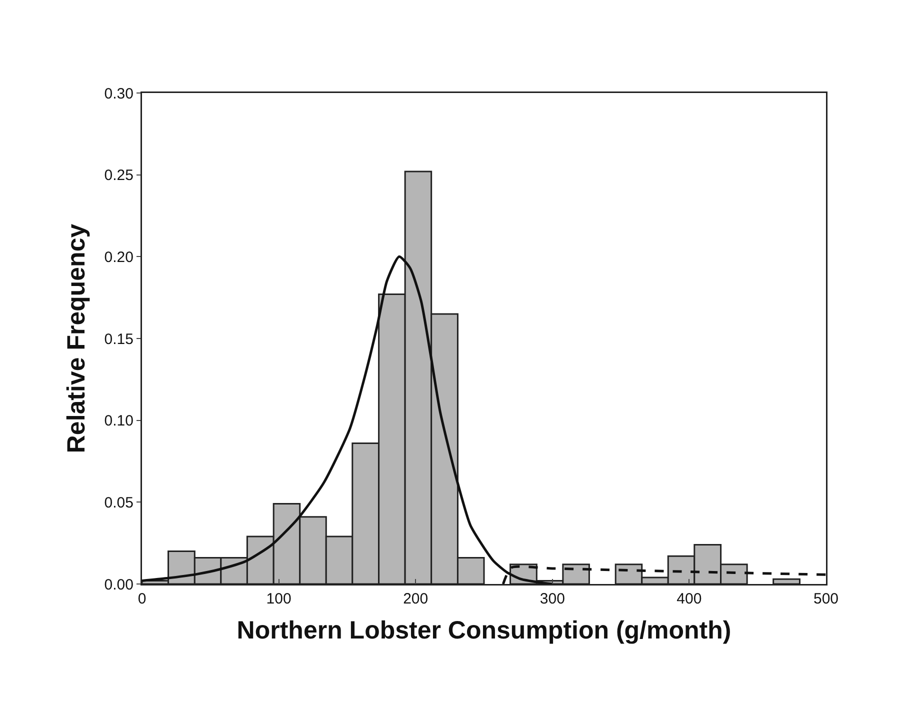  I want to click on y-tick-label: 0.05, so click(119, 503).